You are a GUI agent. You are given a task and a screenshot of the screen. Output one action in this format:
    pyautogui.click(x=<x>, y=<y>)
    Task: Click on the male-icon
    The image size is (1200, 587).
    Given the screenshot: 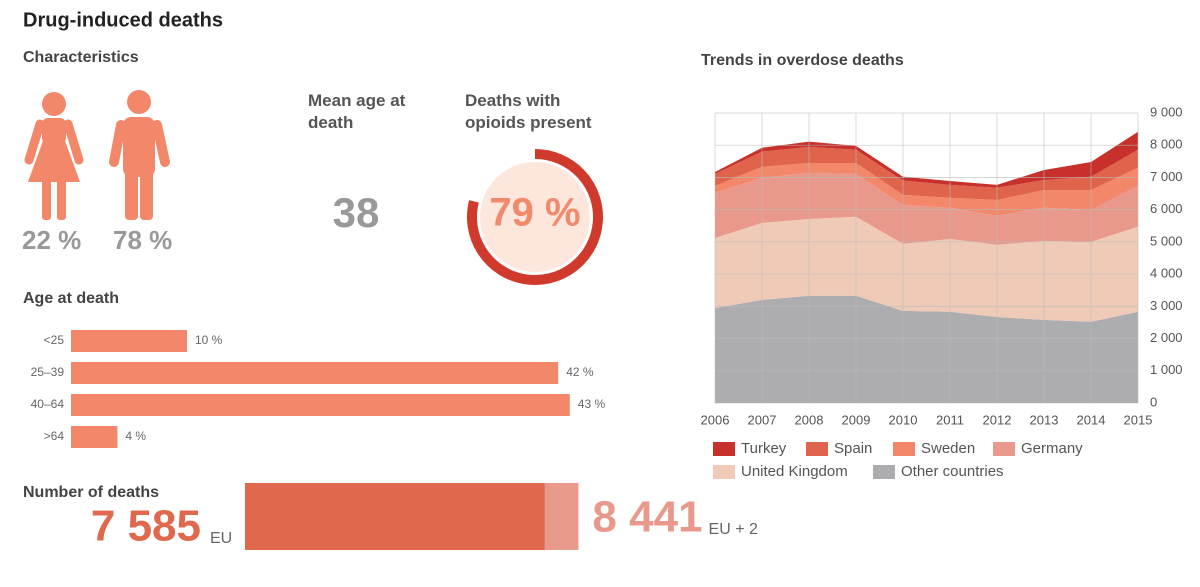 What is the action you would take?
    pyautogui.click(x=139, y=155)
    